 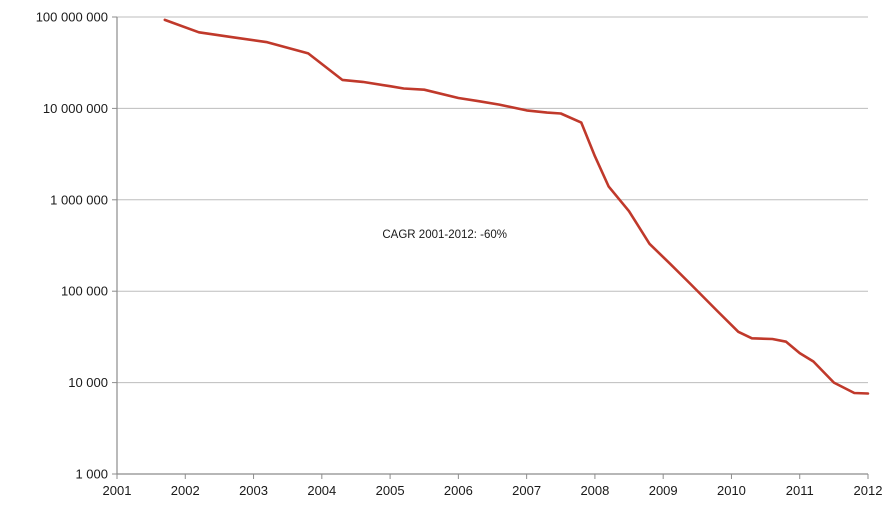 I want to click on x-tick-label: 2008, so click(x=594, y=490).